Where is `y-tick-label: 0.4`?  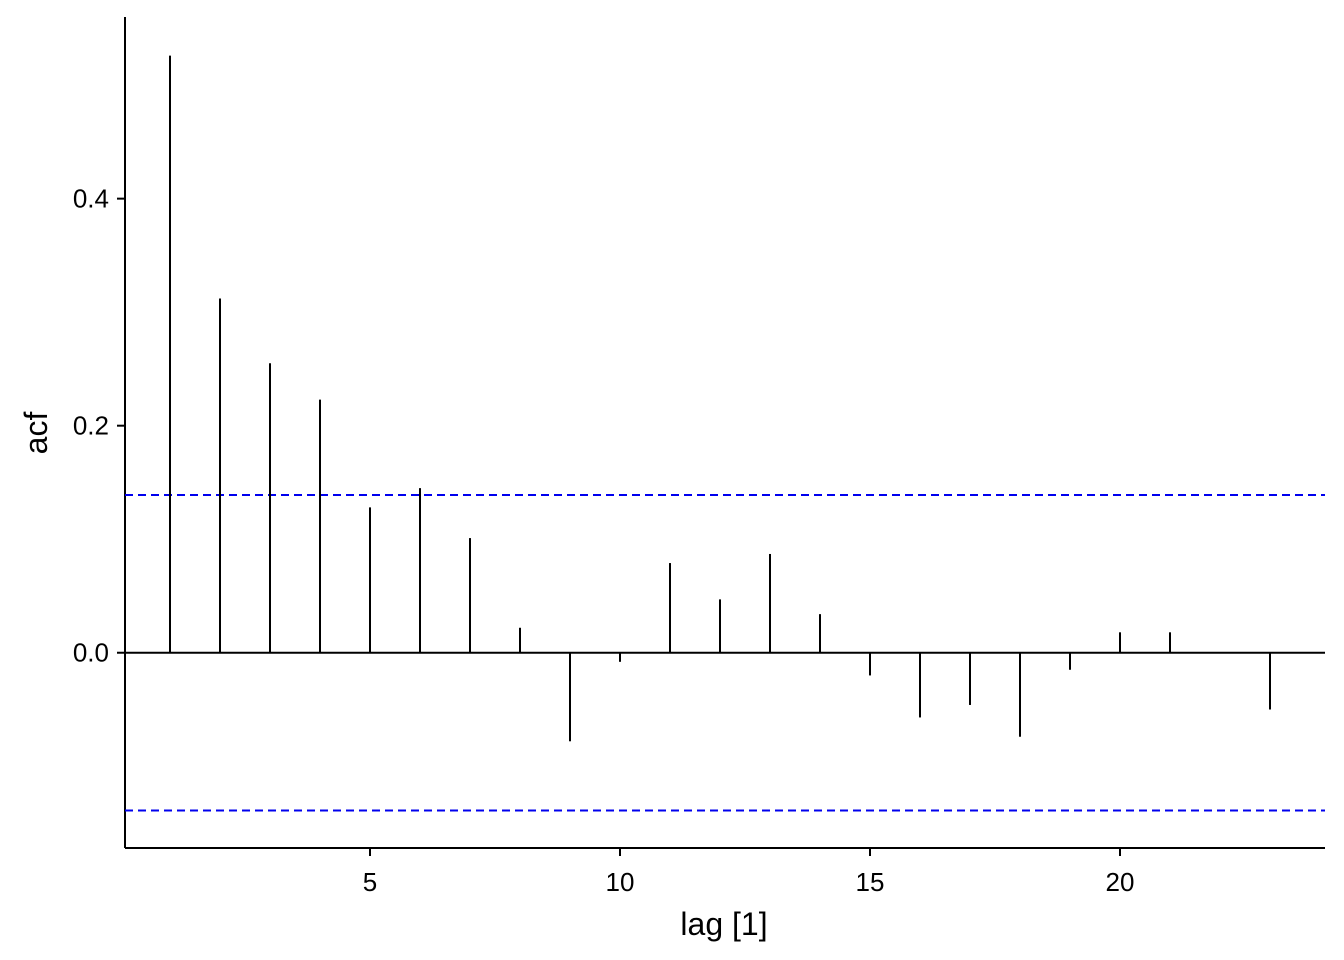 y-tick-label: 0.4 is located at coordinates (91, 199).